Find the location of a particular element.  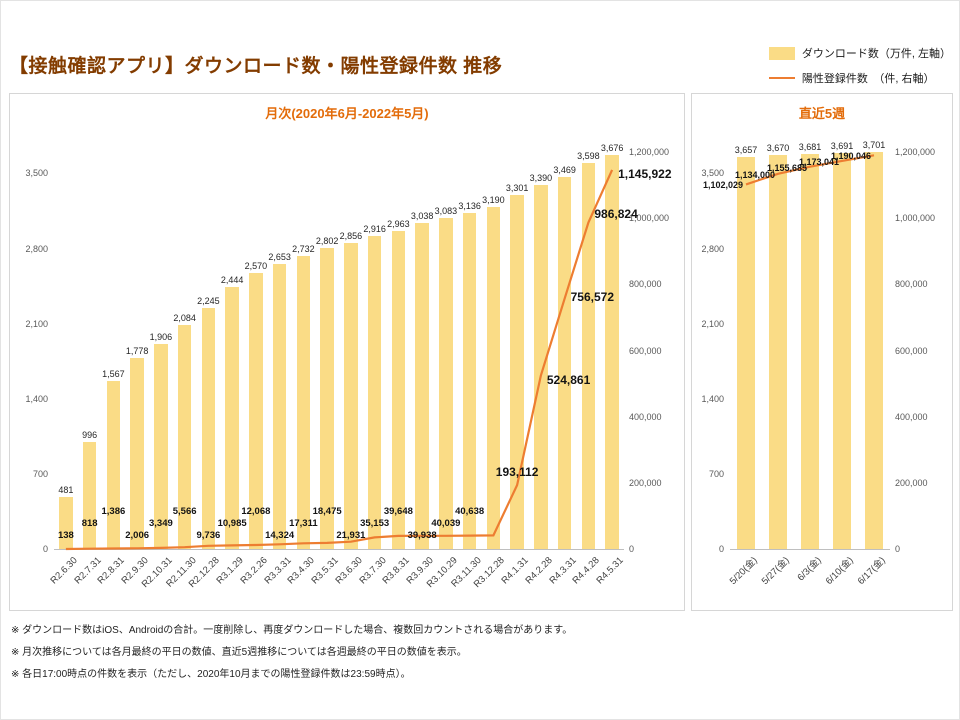

bar-value-label: 2,444 is located at coordinates (232, 279).